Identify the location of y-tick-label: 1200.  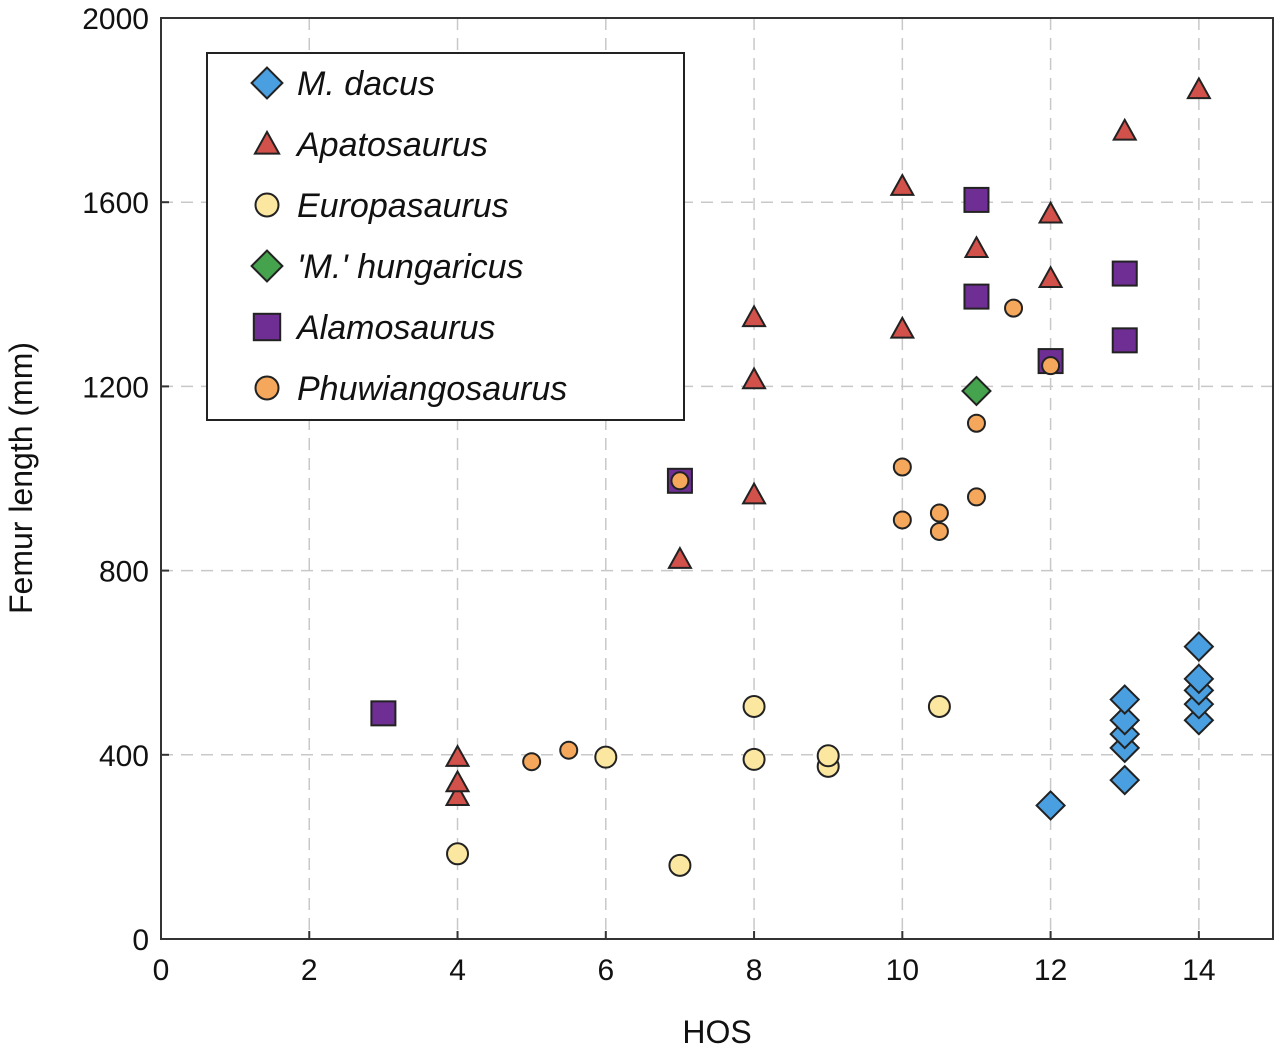
(115, 387).